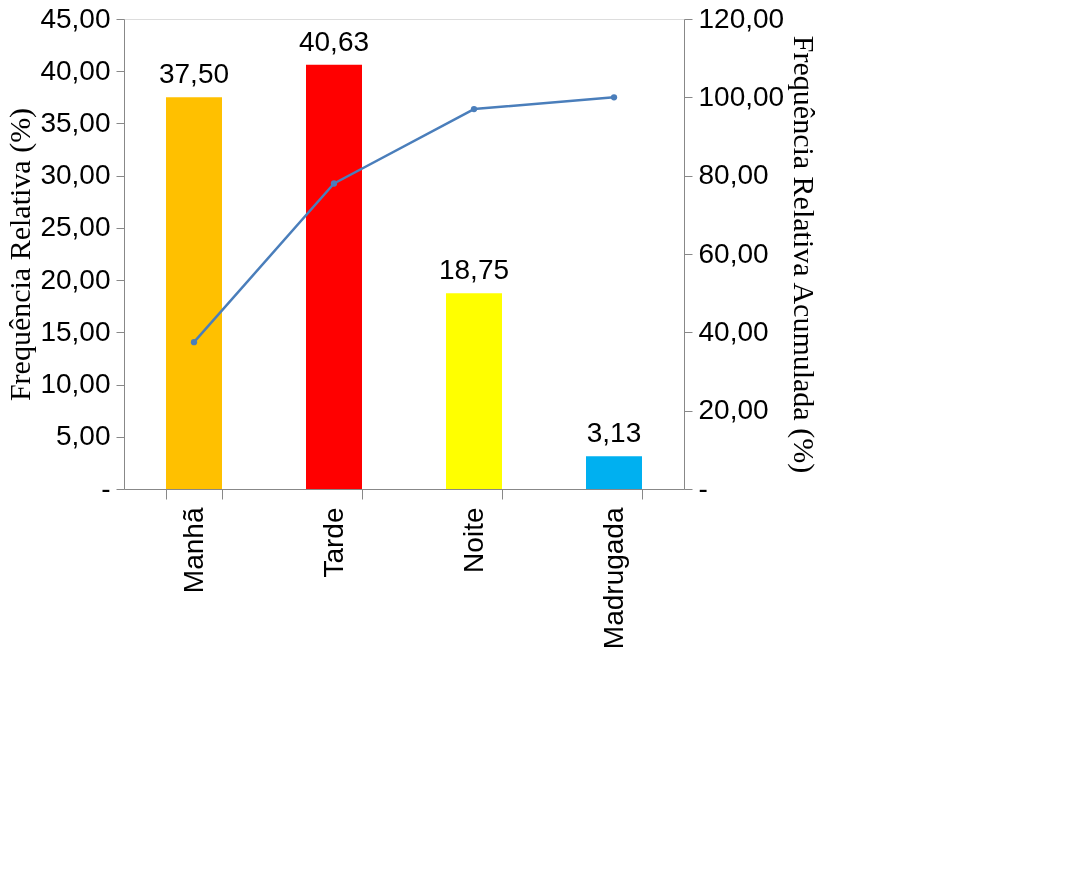 The image size is (1072, 876). Describe the element at coordinates (733, 175) in the screenshot. I see `y2-tick-label: 80,00` at that location.